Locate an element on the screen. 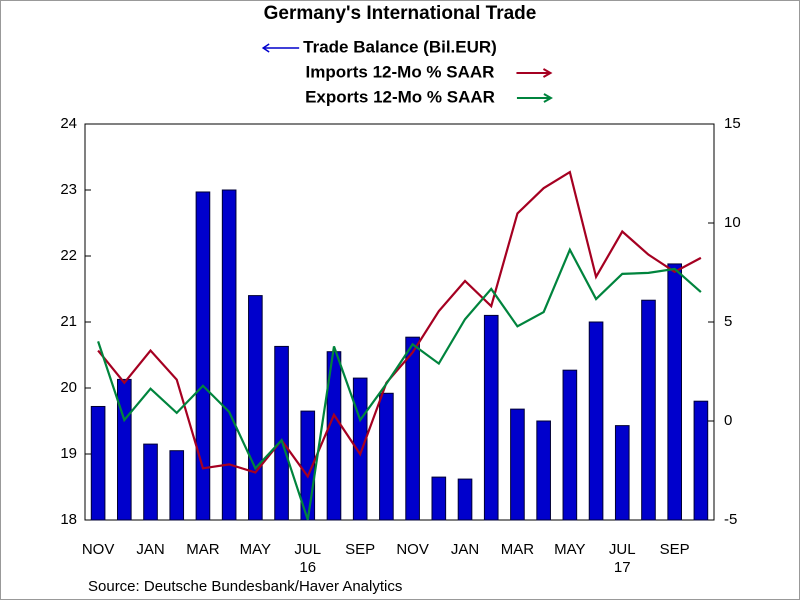  x-sublabel: 17 is located at coordinates (622, 567).